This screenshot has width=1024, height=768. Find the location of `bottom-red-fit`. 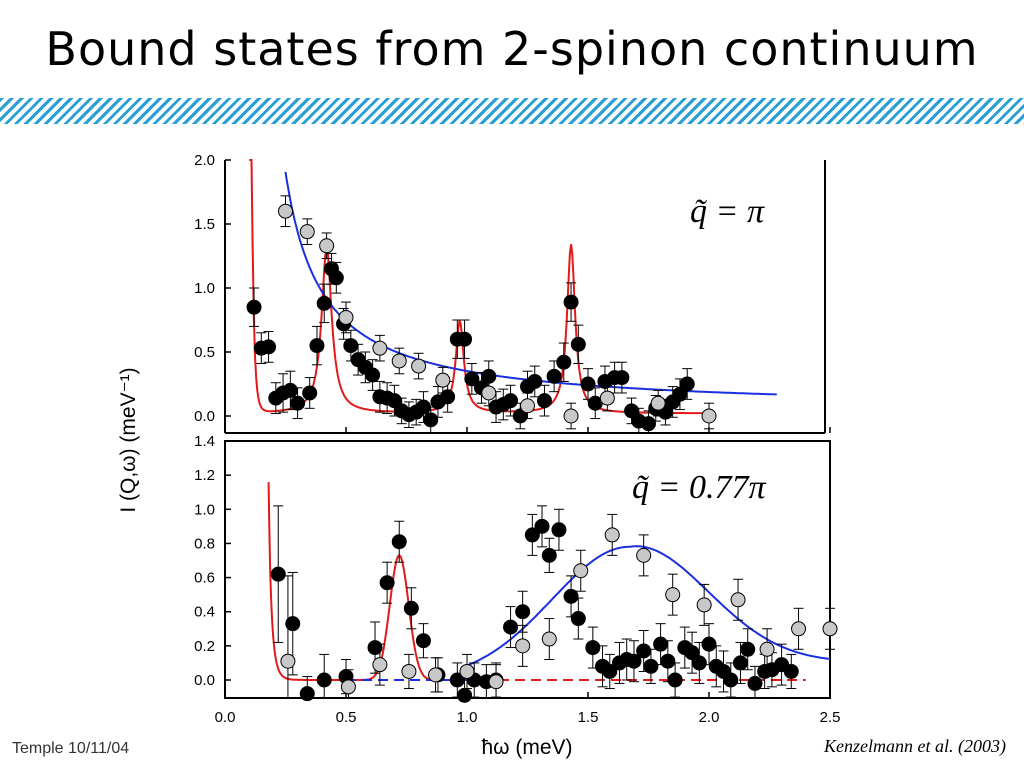

bottom-red-fit is located at coordinates (367, 581).